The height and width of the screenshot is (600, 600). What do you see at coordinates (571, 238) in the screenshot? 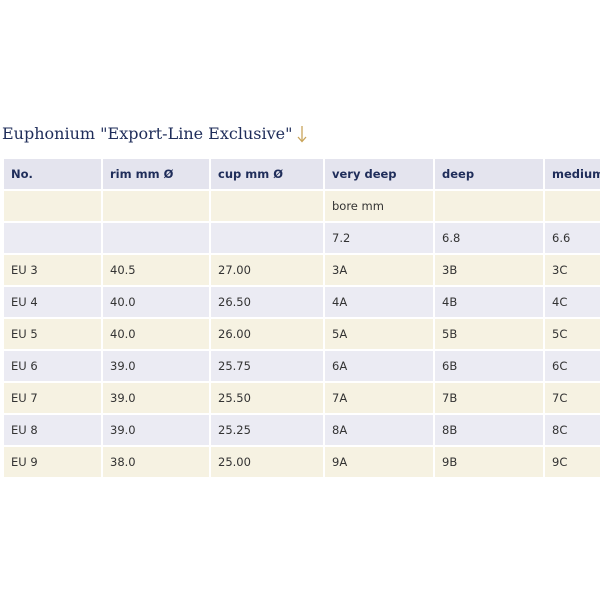
I see `table-cell: 6.6` at bounding box center [571, 238].